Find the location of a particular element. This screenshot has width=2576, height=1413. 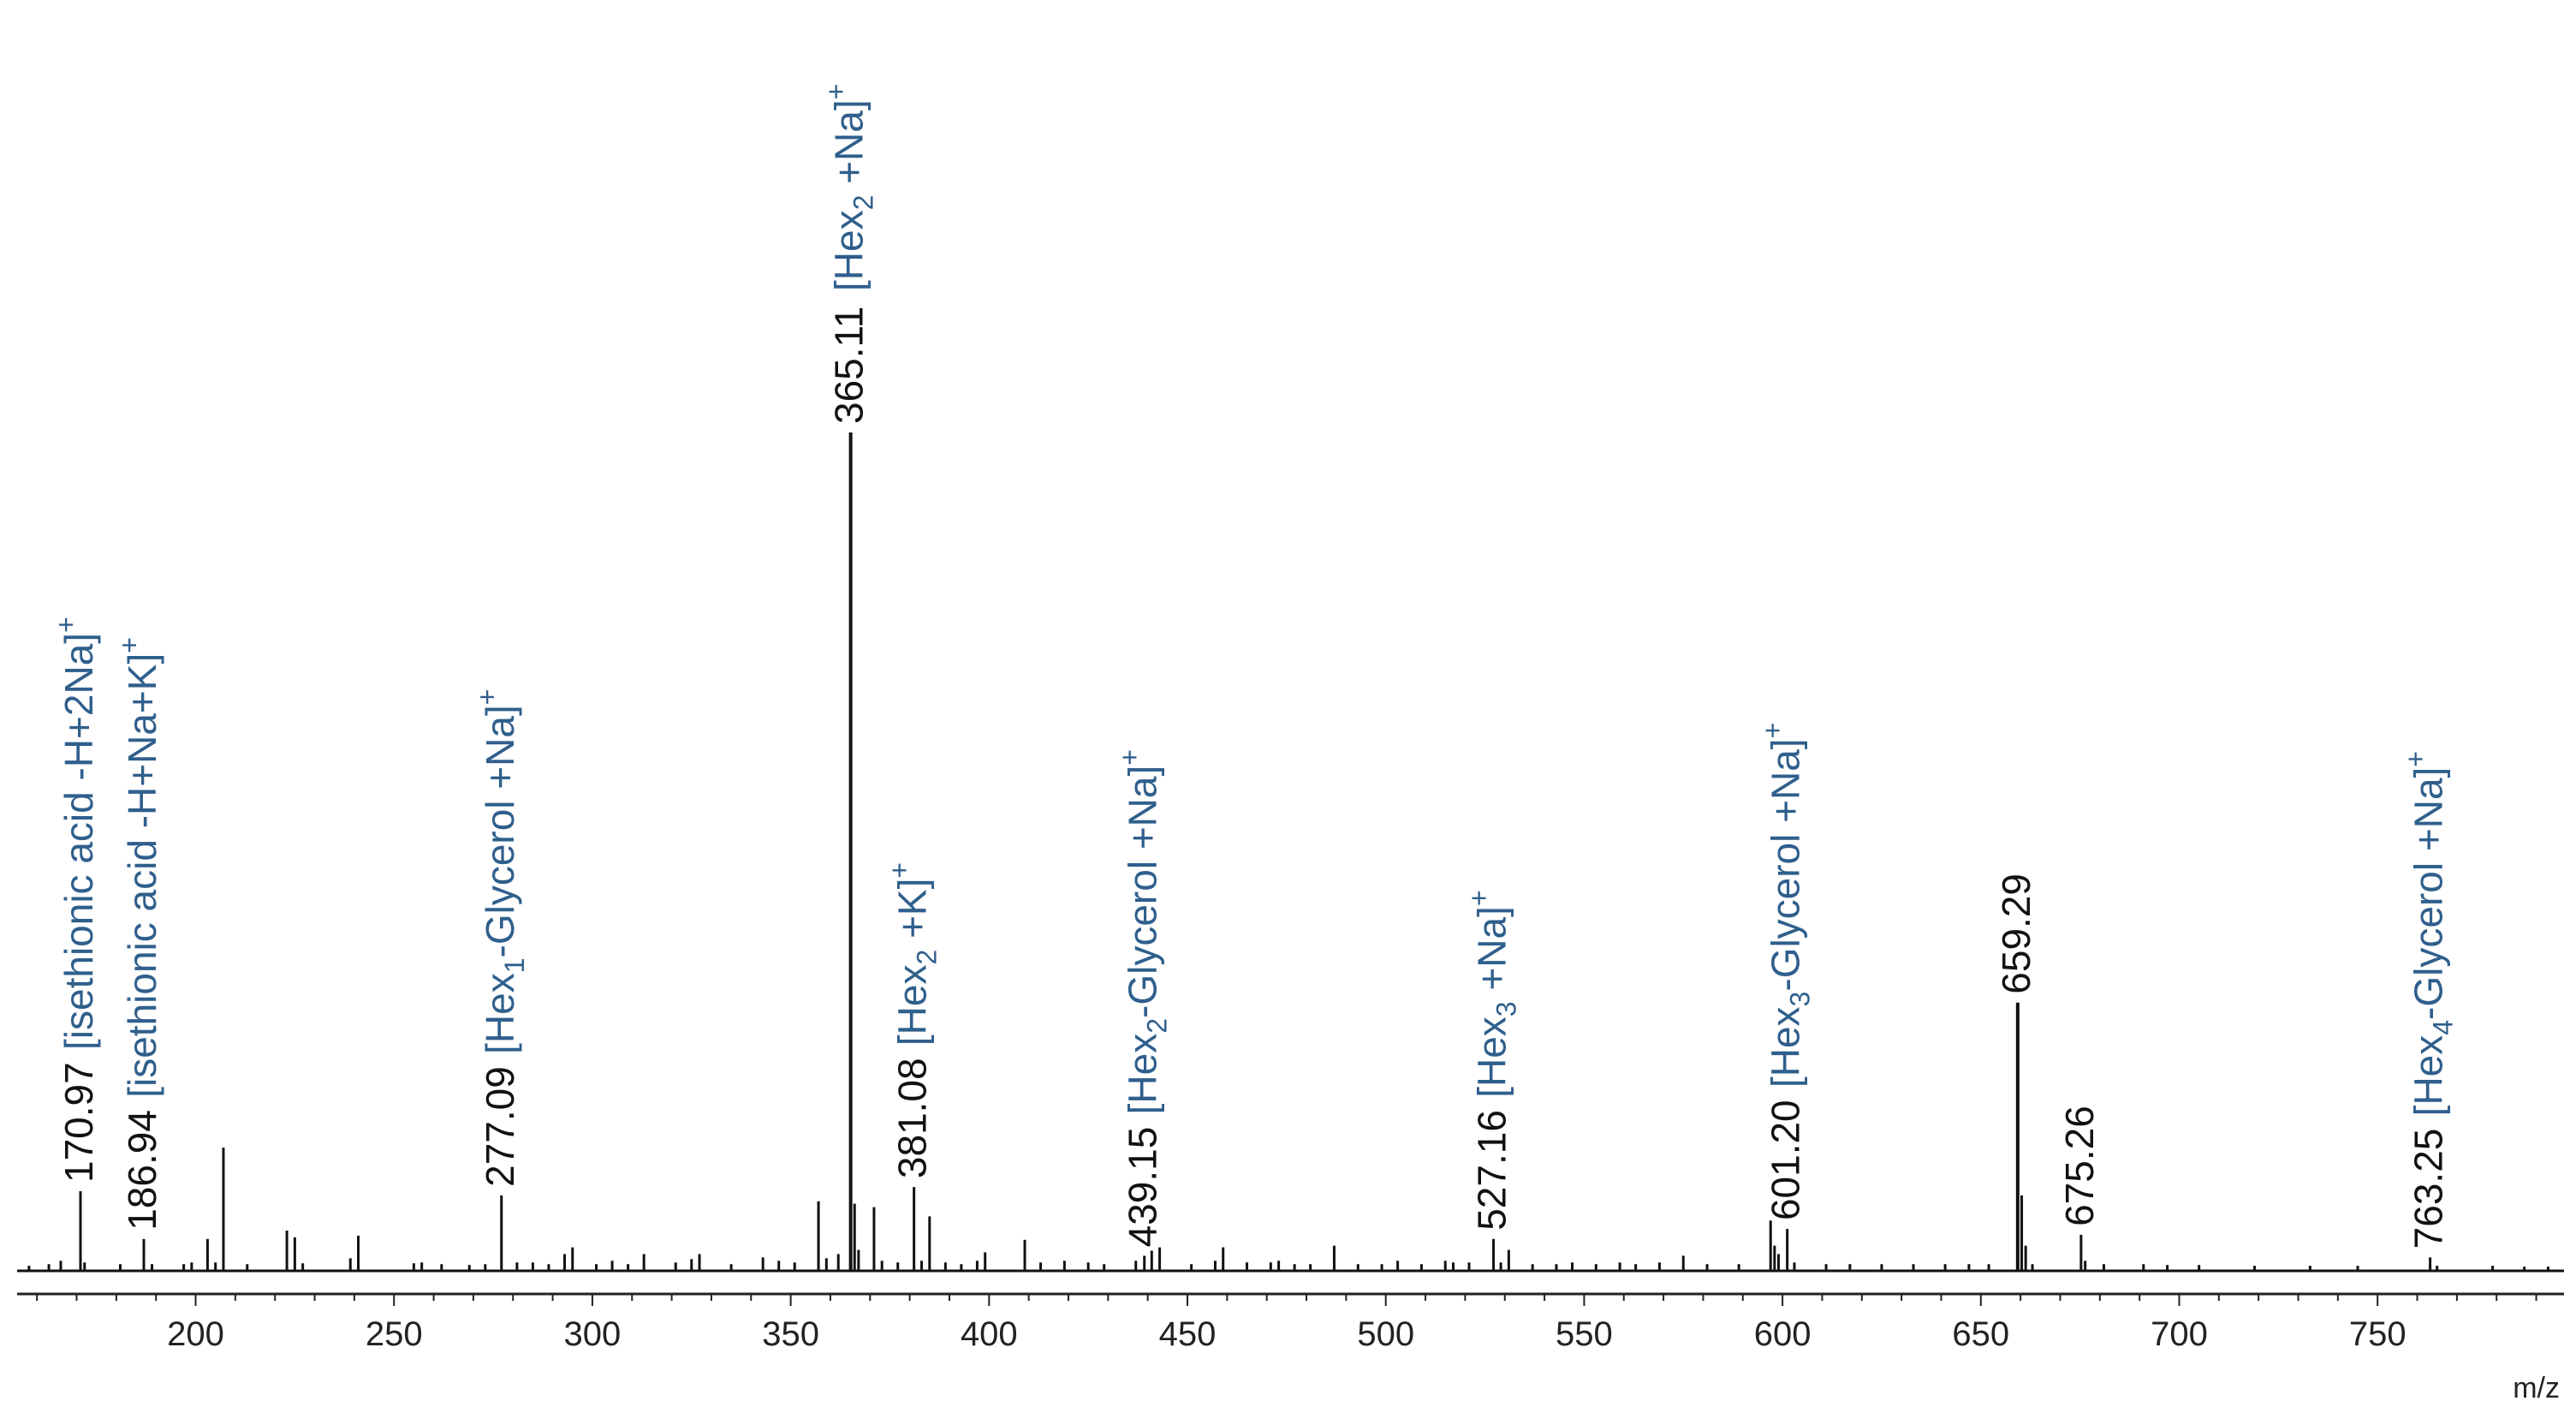

ion-annotation: [Hex3 +Na]+ is located at coordinates (1493, 993).